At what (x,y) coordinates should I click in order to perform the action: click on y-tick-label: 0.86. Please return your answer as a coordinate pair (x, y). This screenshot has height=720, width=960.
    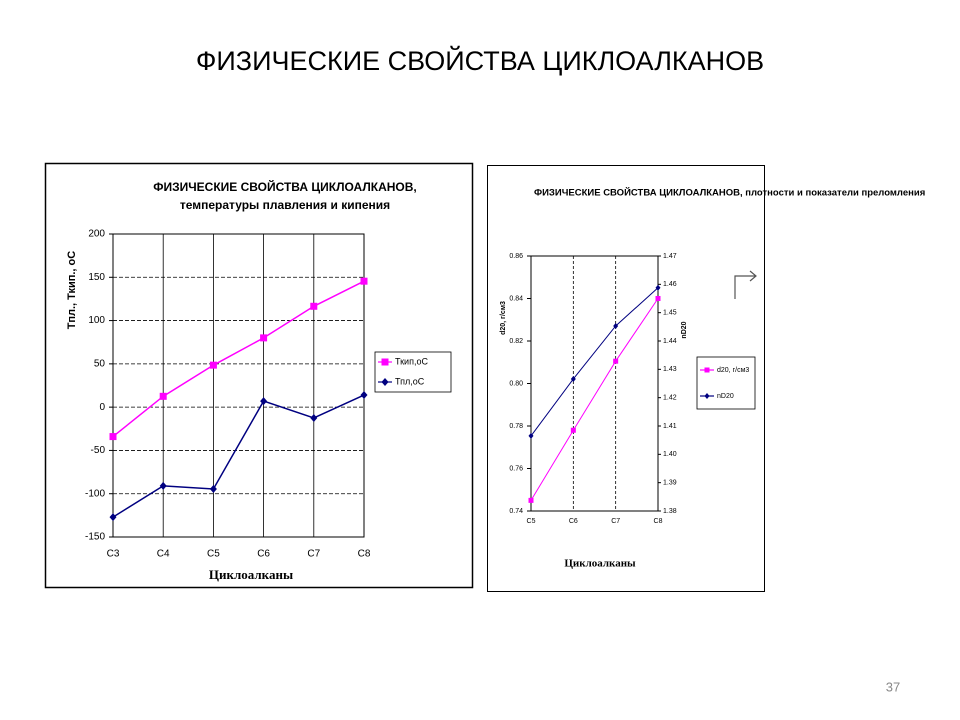
    Looking at the image, I should click on (516, 256).